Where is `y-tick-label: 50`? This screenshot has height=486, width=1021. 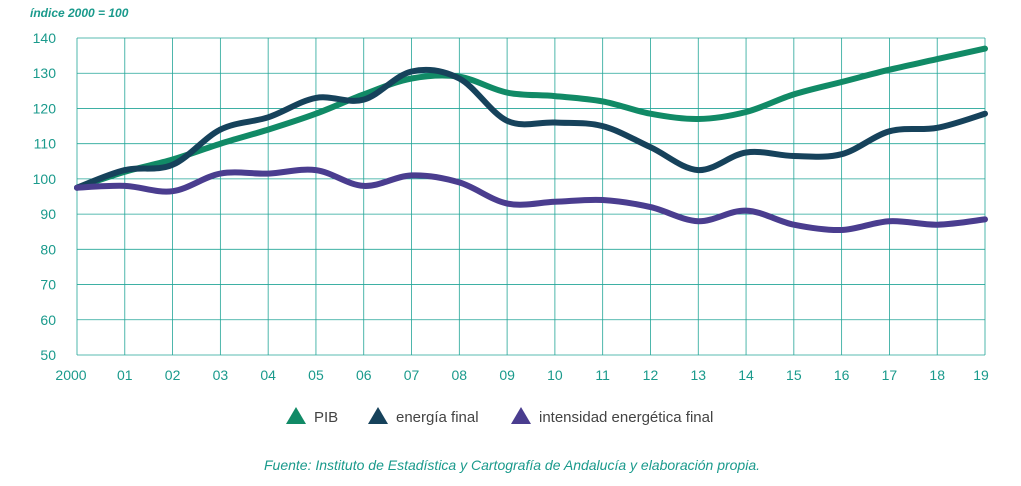
y-tick-label: 50 is located at coordinates (48, 355).